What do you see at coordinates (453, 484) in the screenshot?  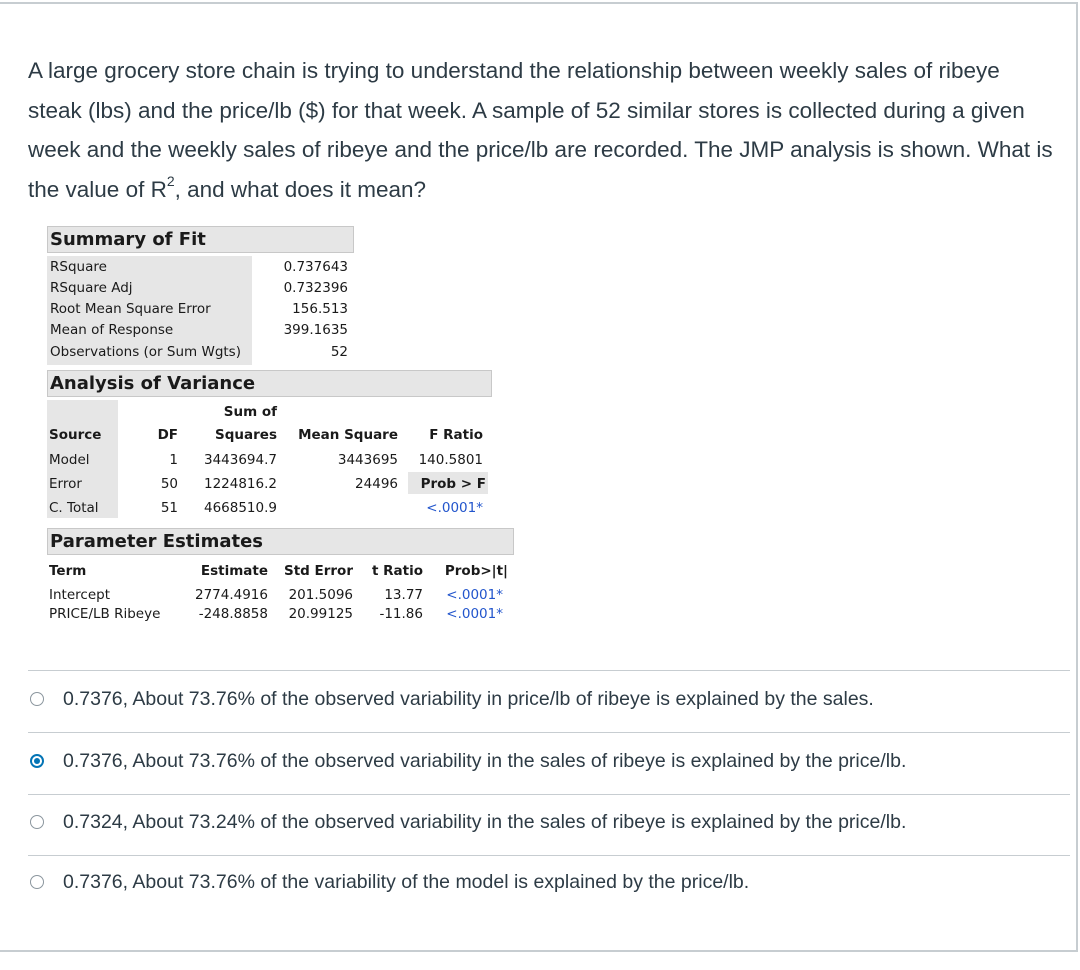 I see `anova-prob-f-label: Prob > F` at bounding box center [453, 484].